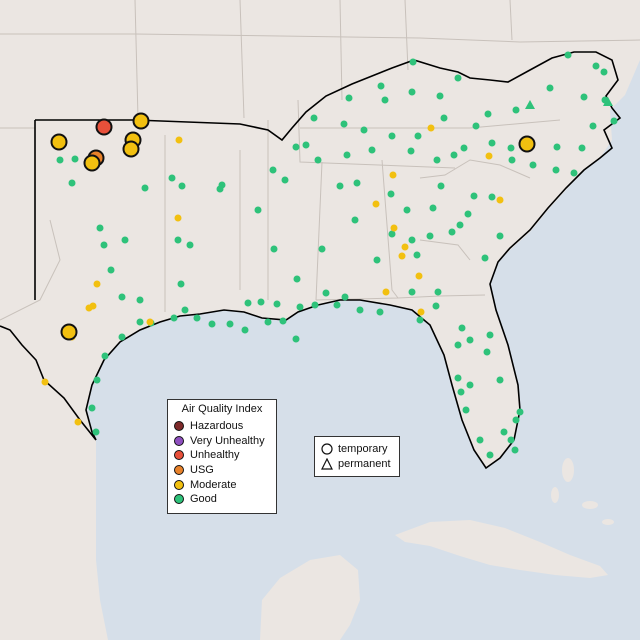 The image size is (640, 640). I want to click on unhealthy-large-site-marker, so click(104, 127).